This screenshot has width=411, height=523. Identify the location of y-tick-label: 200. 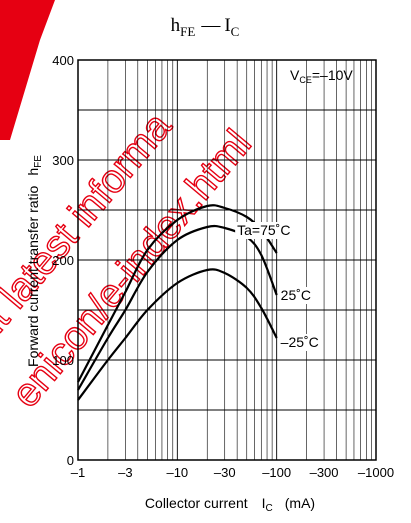
(63, 260).